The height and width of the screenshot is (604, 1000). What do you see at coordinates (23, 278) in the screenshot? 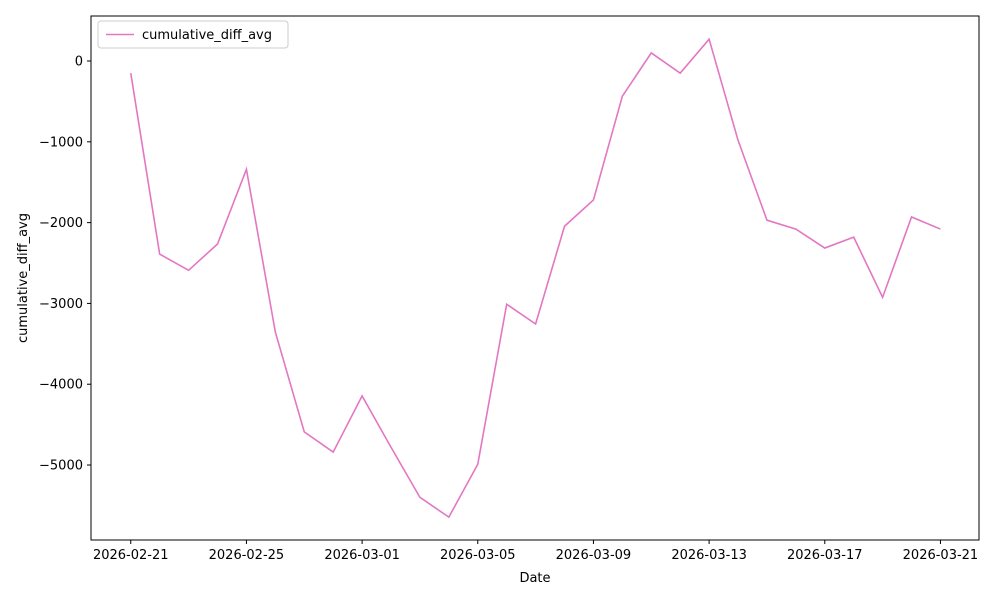
I see `y-axis-label: cumulative_diff_avg` at bounding box center [23, 278].